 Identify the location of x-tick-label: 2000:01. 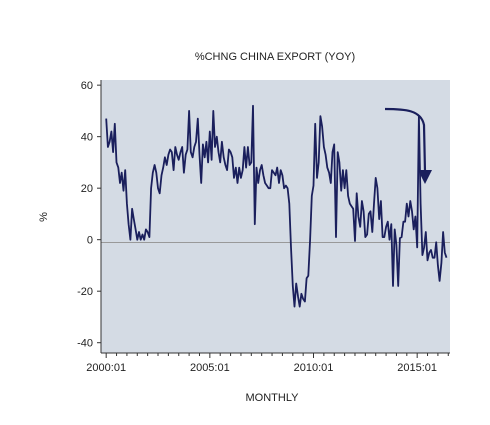
(106, 368).